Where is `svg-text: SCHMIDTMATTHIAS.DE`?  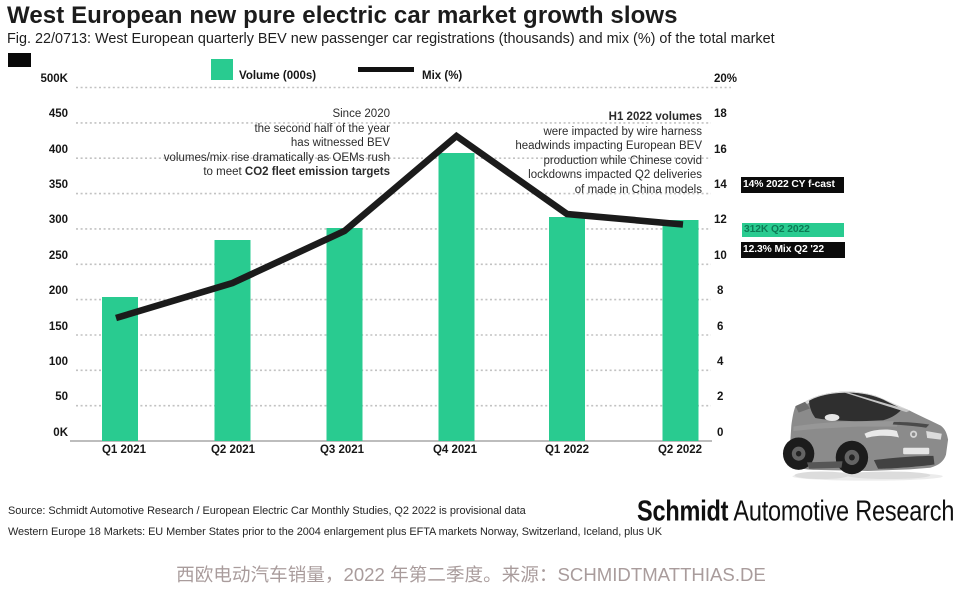
svg-text: SCHMIDTMATTHIAS.DE is located at coordinates (662, 574).